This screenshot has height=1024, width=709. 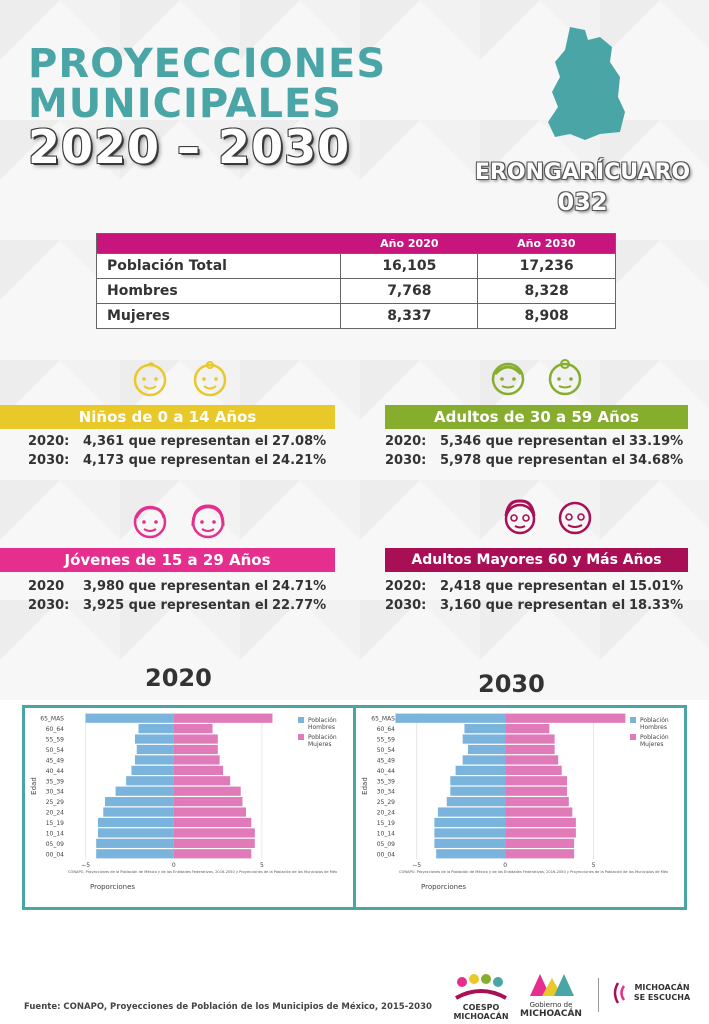 What do you see at coordinates (508, 379) in the screenshot?
I see `adult-man-icon` at bounding box center [508, 379].